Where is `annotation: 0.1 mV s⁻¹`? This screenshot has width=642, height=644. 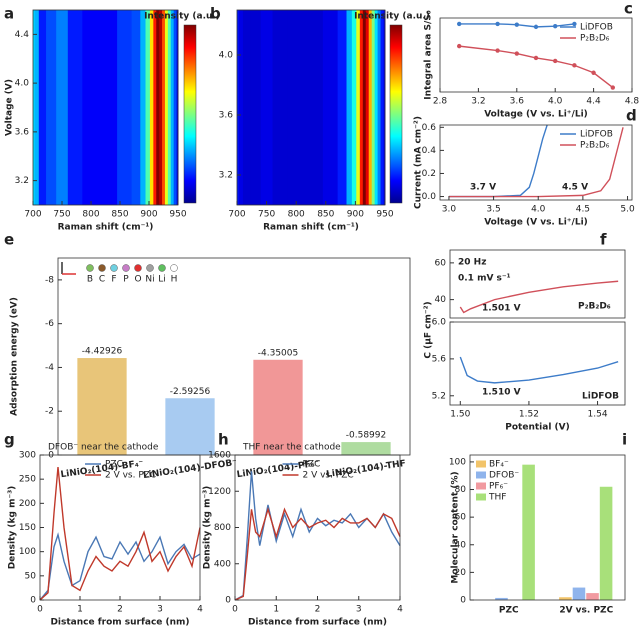 annotation: 0.1 mV s⁻¹ is located at coordinates (484, 279).